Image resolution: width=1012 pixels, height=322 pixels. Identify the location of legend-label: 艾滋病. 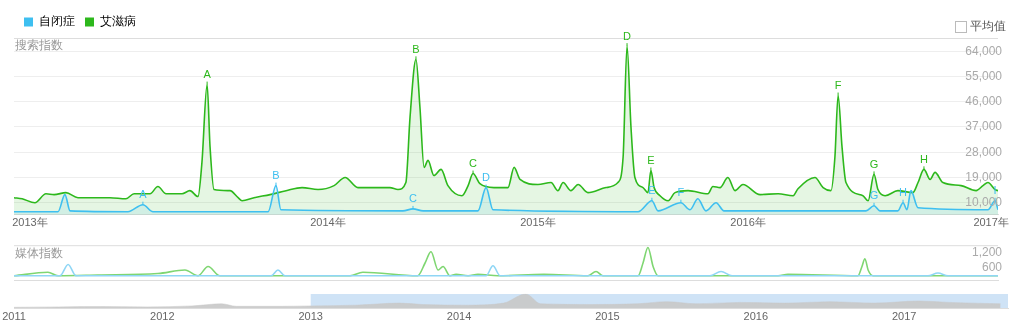
(118, 21).